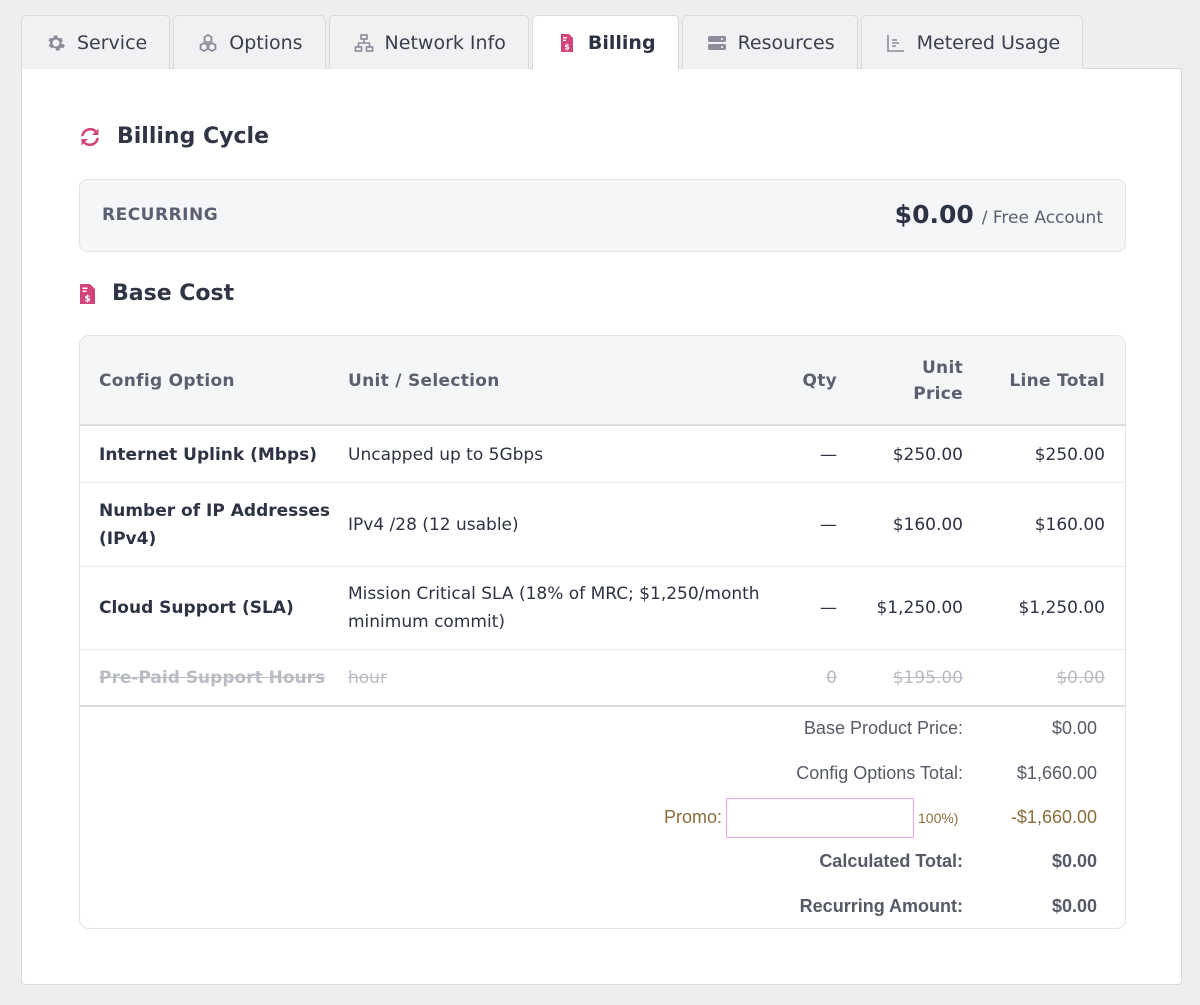 The width and height of the screenshot is (1200, 1005). I want to click on column-header-unit-price: Unit Price, so click(938, 381).